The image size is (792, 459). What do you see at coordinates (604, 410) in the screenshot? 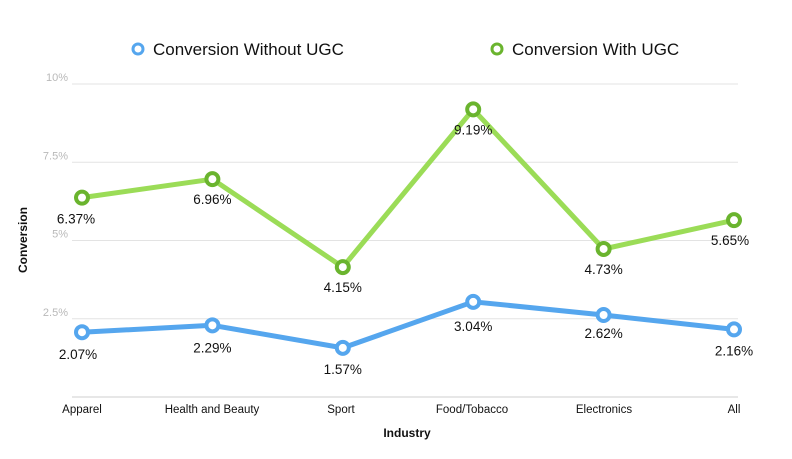
I see `x-tick-label: Electronics` at bounding box center [604, 410].